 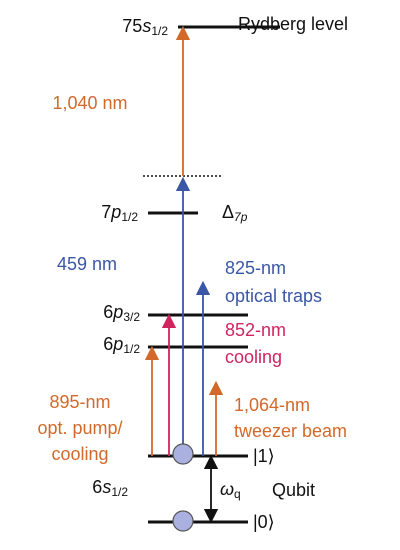 What do you see at coordinates (227, 489) in the screenshot?
I see `label-part: ω` at bounding box center [227, 489].